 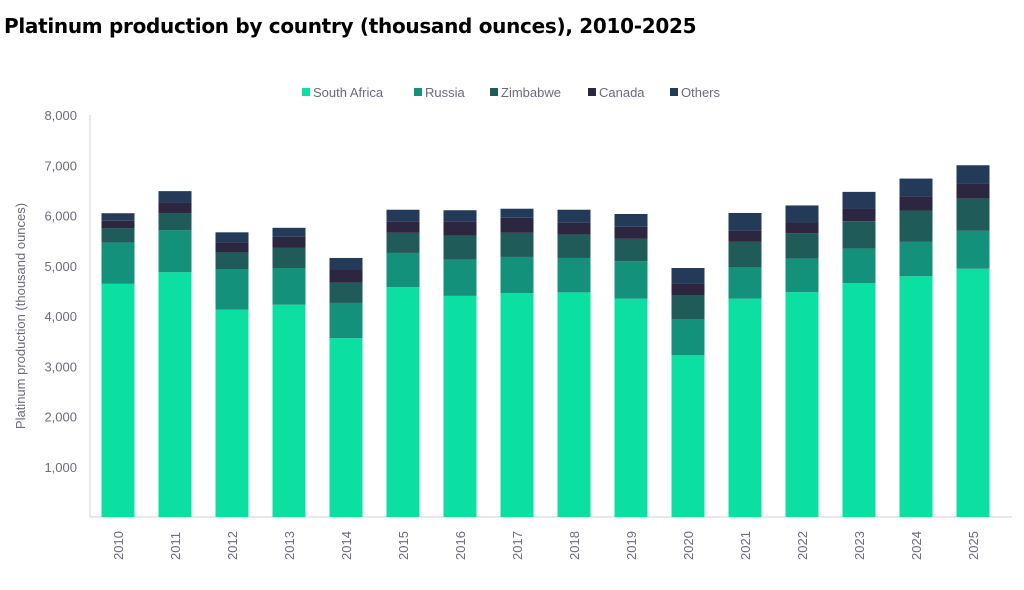 I want to click on legend-label: Others, so click(x=701, y=92).